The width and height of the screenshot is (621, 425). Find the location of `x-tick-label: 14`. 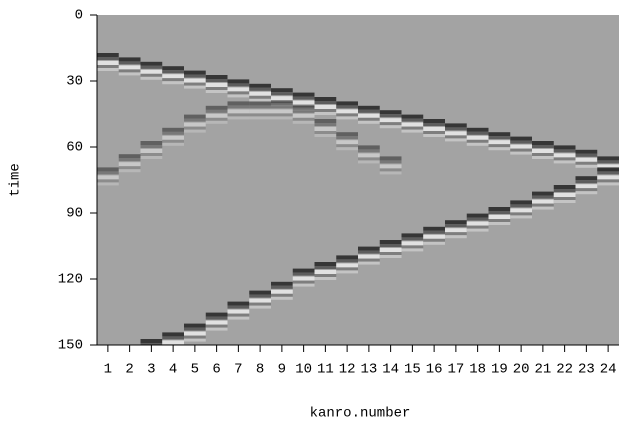

x-tick-label: 14 is located at coordinates (390, 370).